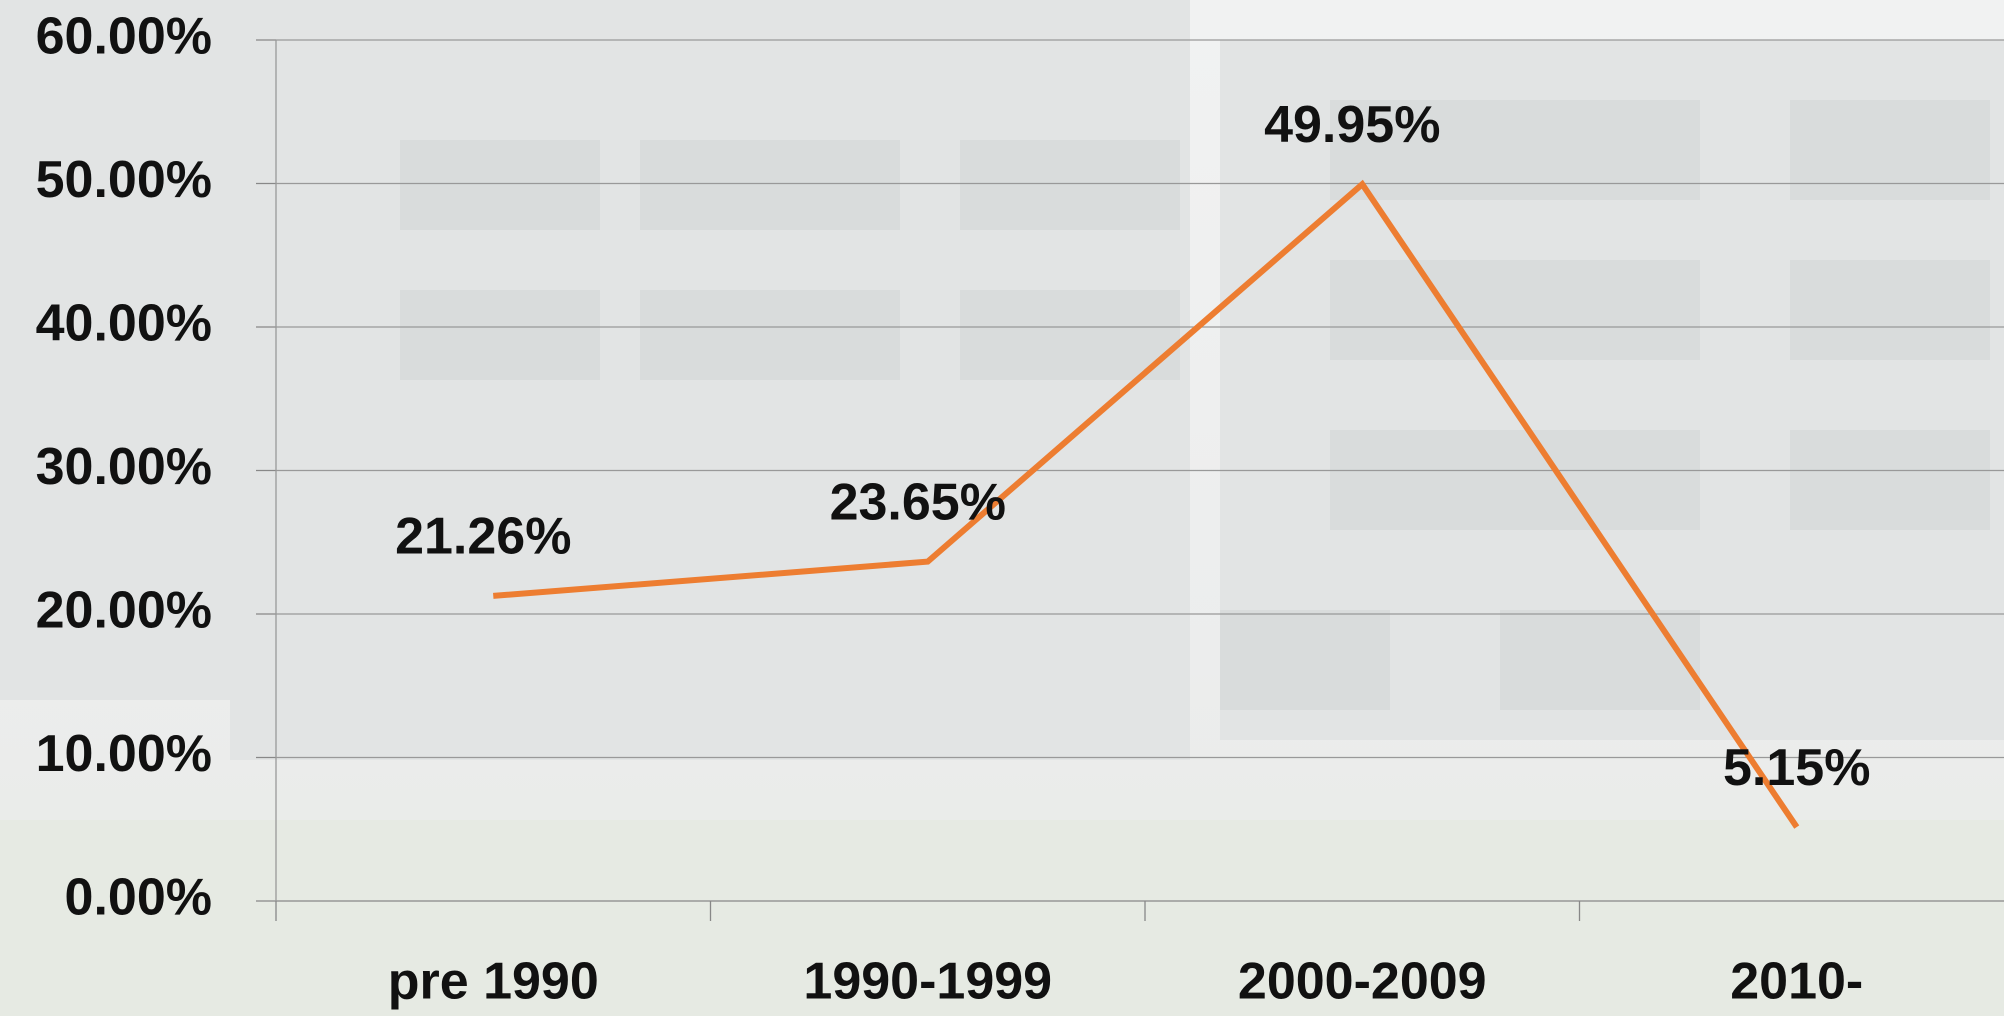 This screenshot has width=2004, height=1016. What do you see at coordinates (124, 37) in the screenshot?
I see `y-tick-label: 60.00%` at bounding box center [124, 37].